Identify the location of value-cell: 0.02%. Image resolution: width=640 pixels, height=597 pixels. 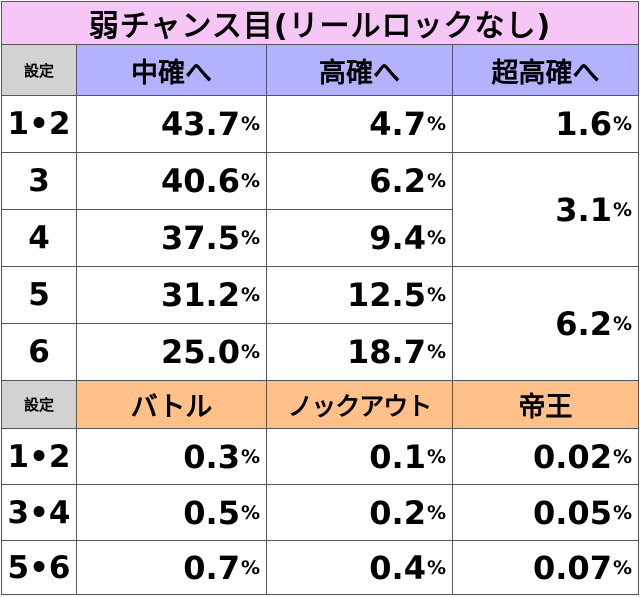
(545, 456).